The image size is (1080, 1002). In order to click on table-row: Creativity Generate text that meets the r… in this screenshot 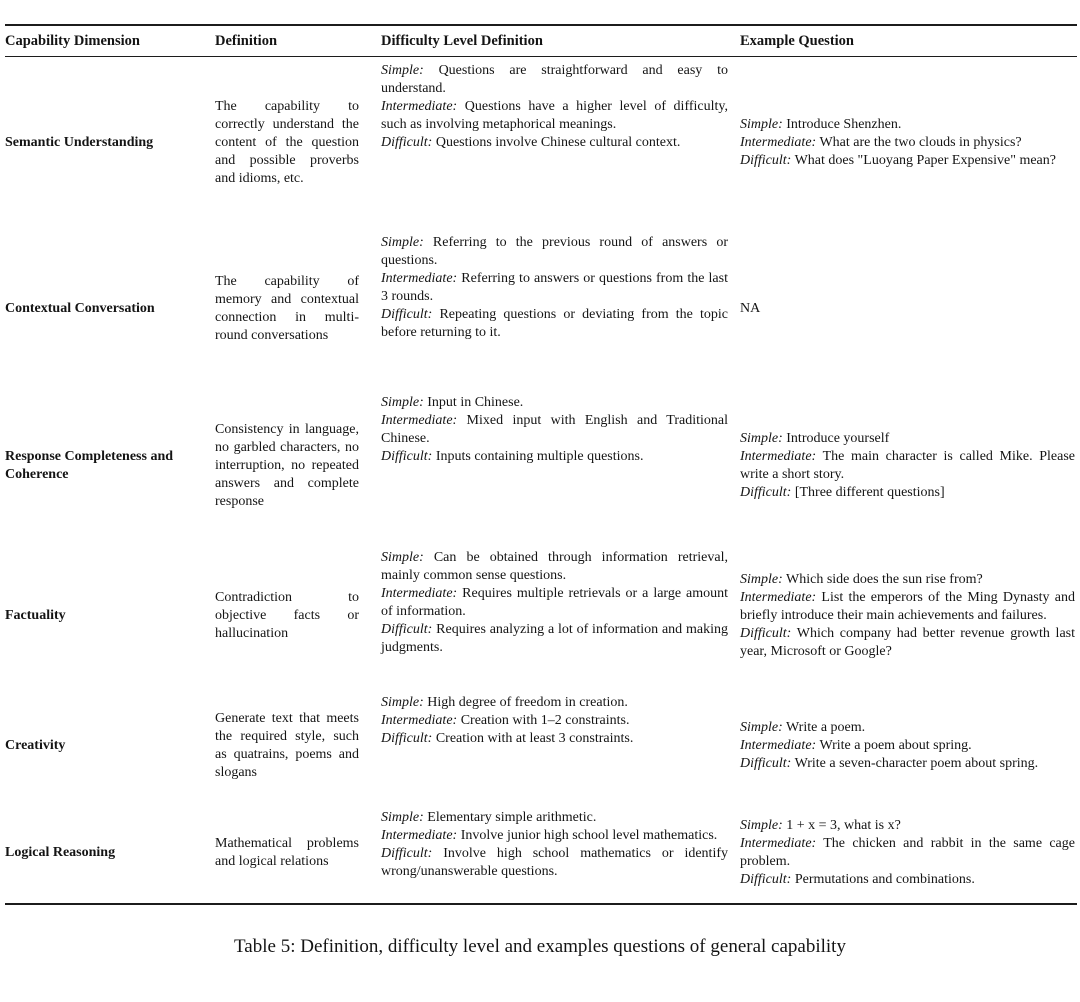, I will do `click(541, 746)`.